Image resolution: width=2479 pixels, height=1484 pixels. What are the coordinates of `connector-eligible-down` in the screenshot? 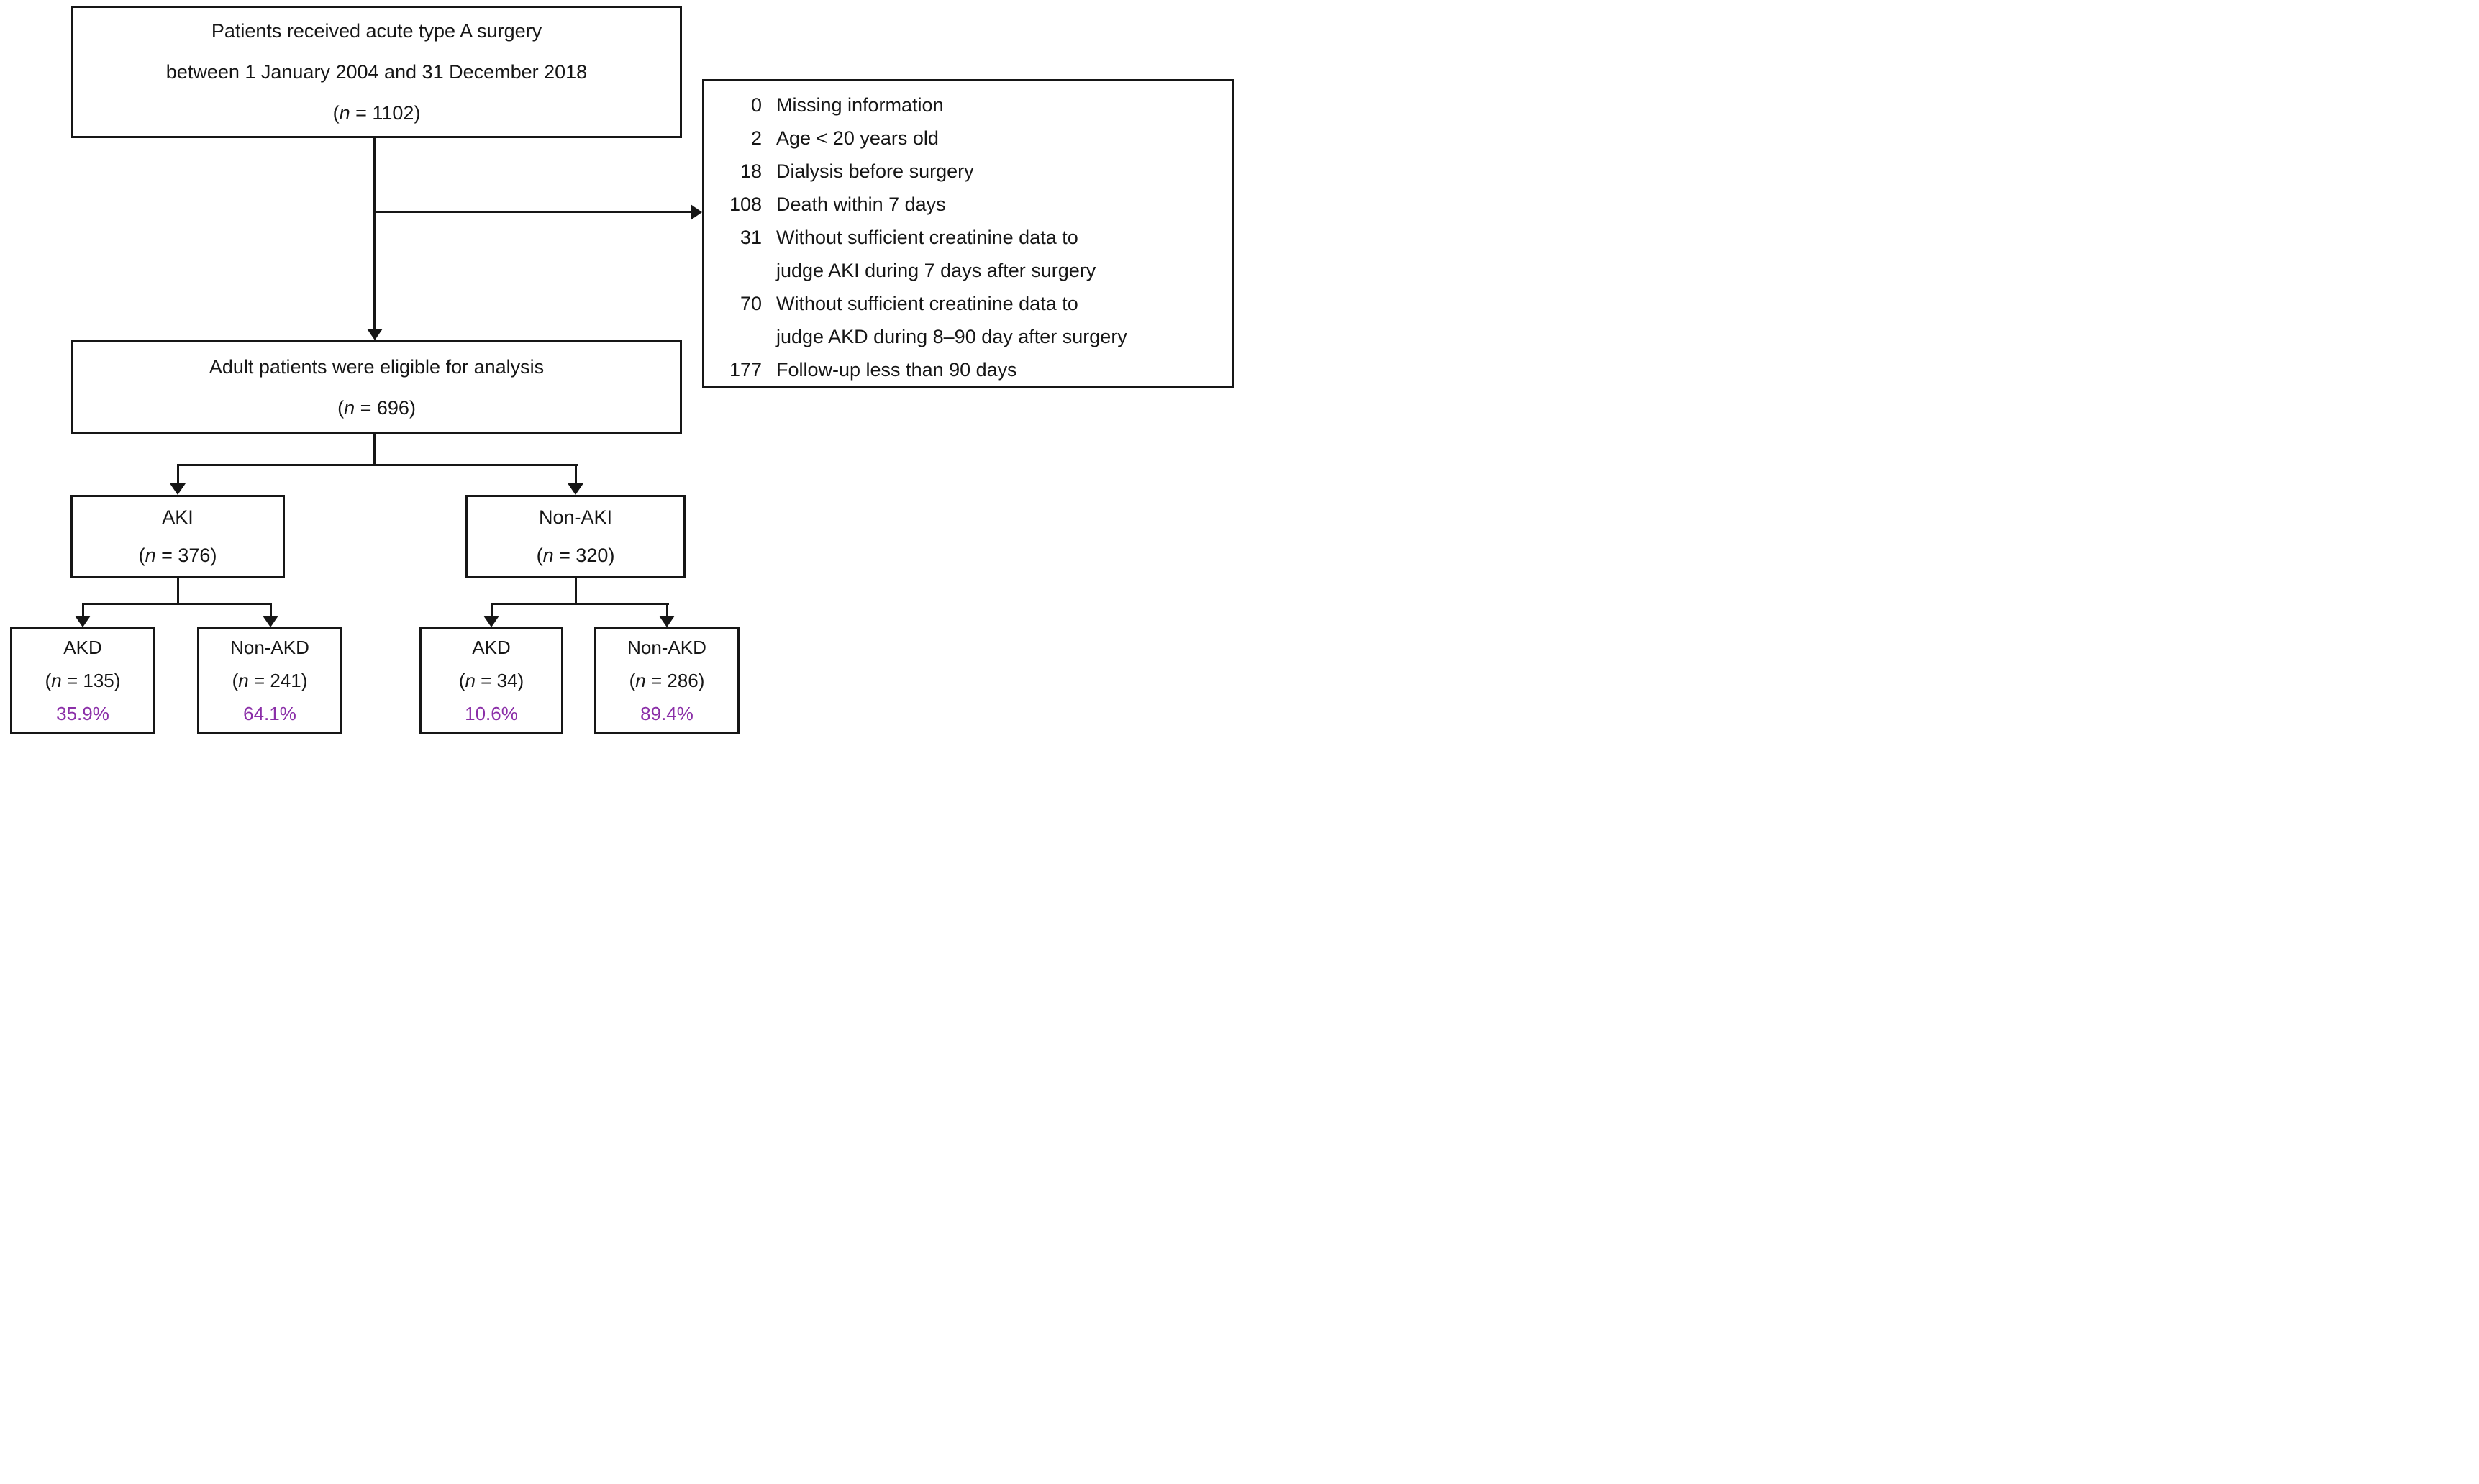 It's located at (374, 450).